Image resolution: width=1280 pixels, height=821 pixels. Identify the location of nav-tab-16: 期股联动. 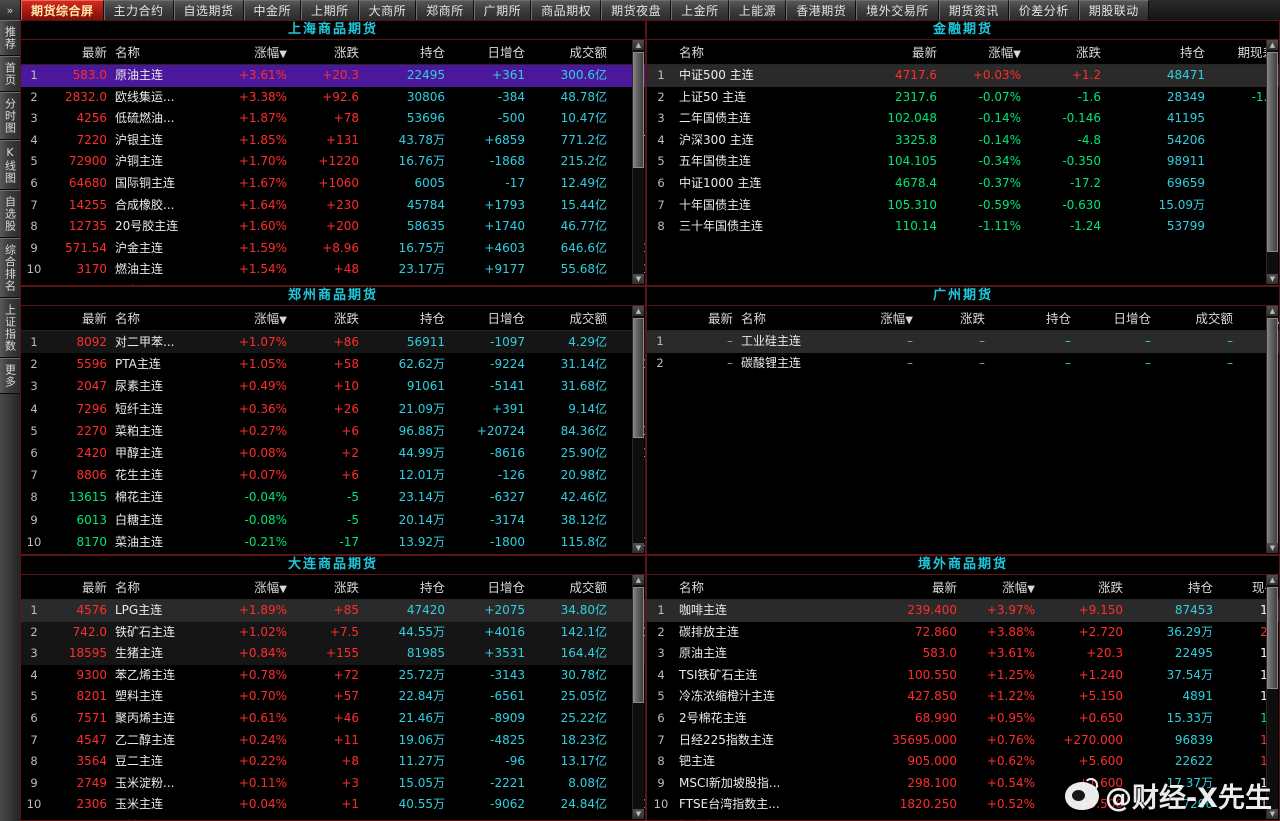
(1113, 10).